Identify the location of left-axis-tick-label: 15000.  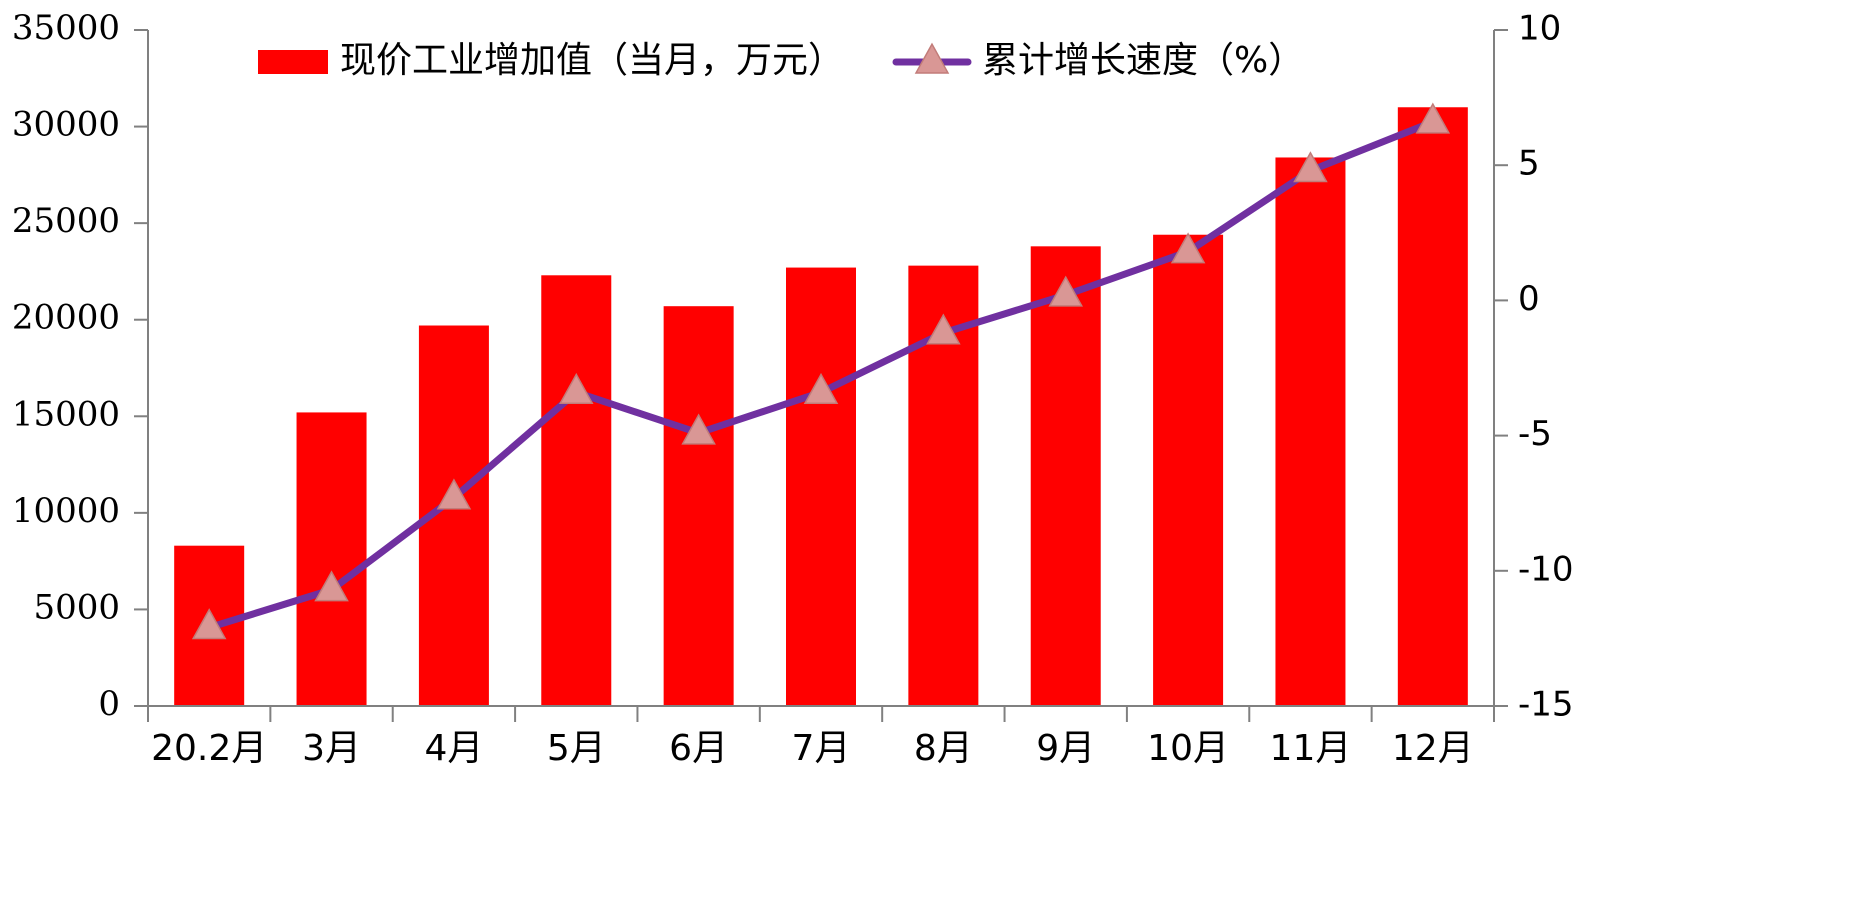
(66, 414).